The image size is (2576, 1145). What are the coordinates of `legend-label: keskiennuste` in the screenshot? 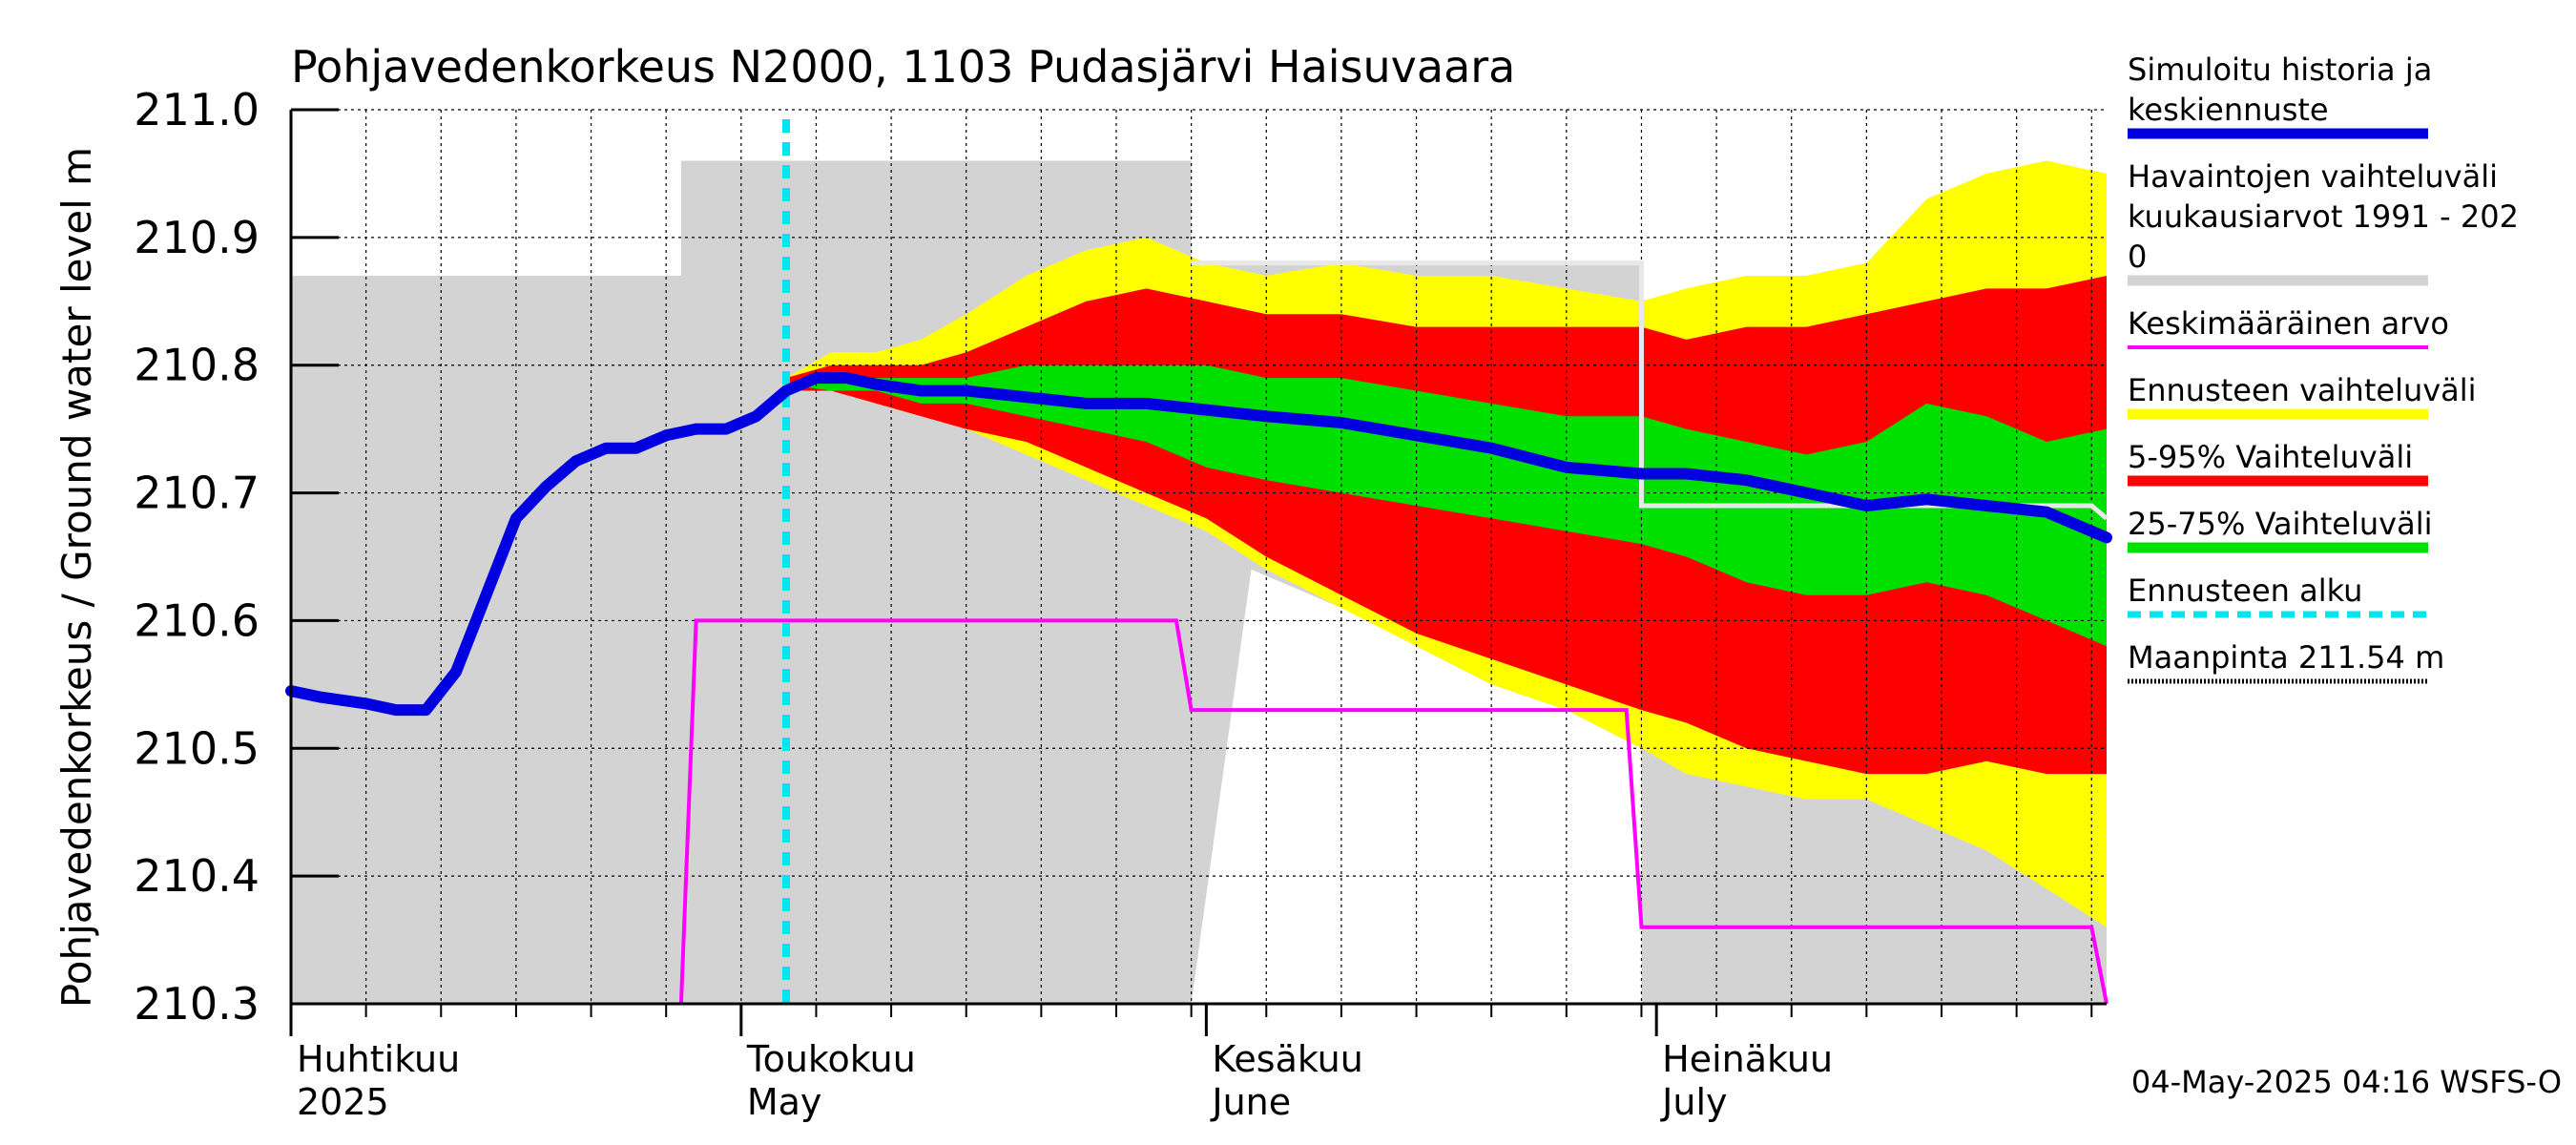 It's located at (2228, 110).